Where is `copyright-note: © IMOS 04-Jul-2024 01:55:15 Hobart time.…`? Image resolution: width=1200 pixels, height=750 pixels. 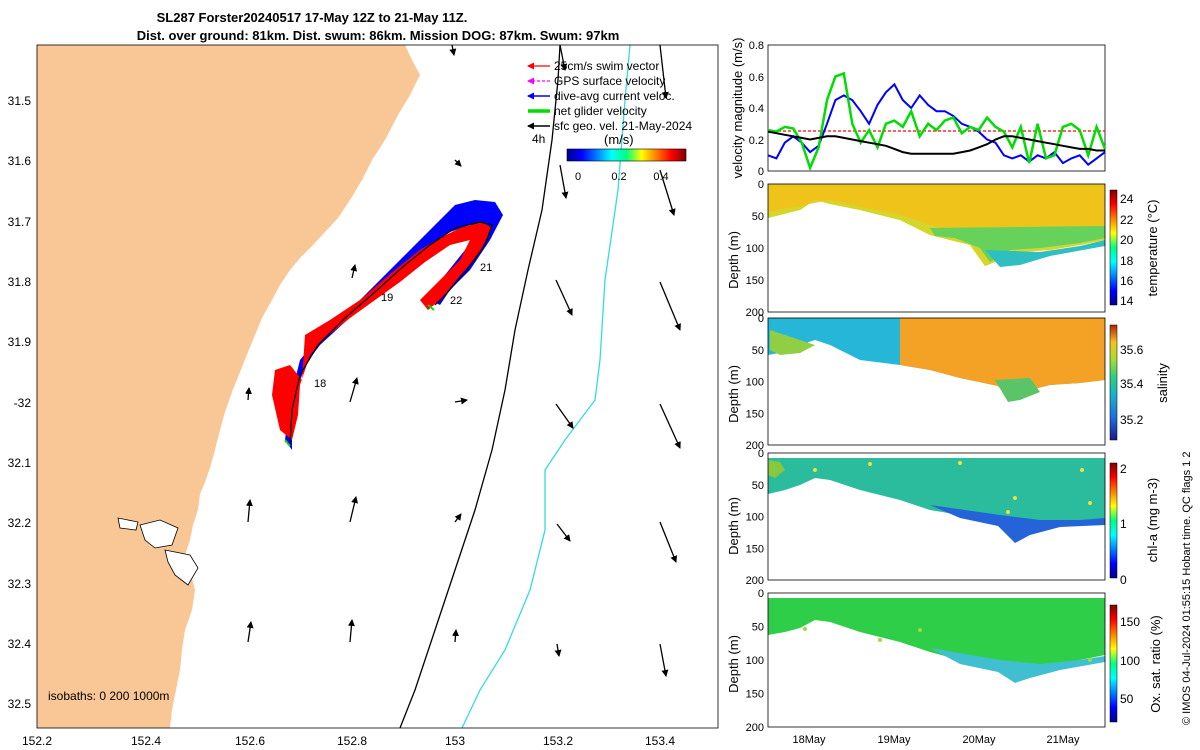
copyright-note: © IMOS 04-Jul-2024 01:55:15 Hobart time.… is located at coordinates (1187, 588).